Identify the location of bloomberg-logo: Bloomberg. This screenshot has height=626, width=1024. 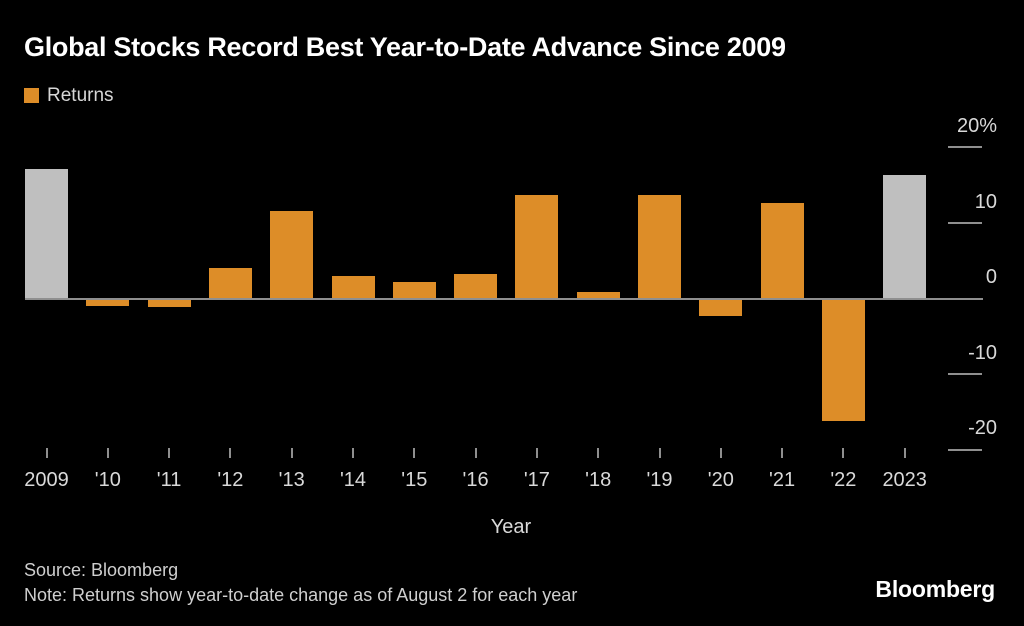
(935, 589).